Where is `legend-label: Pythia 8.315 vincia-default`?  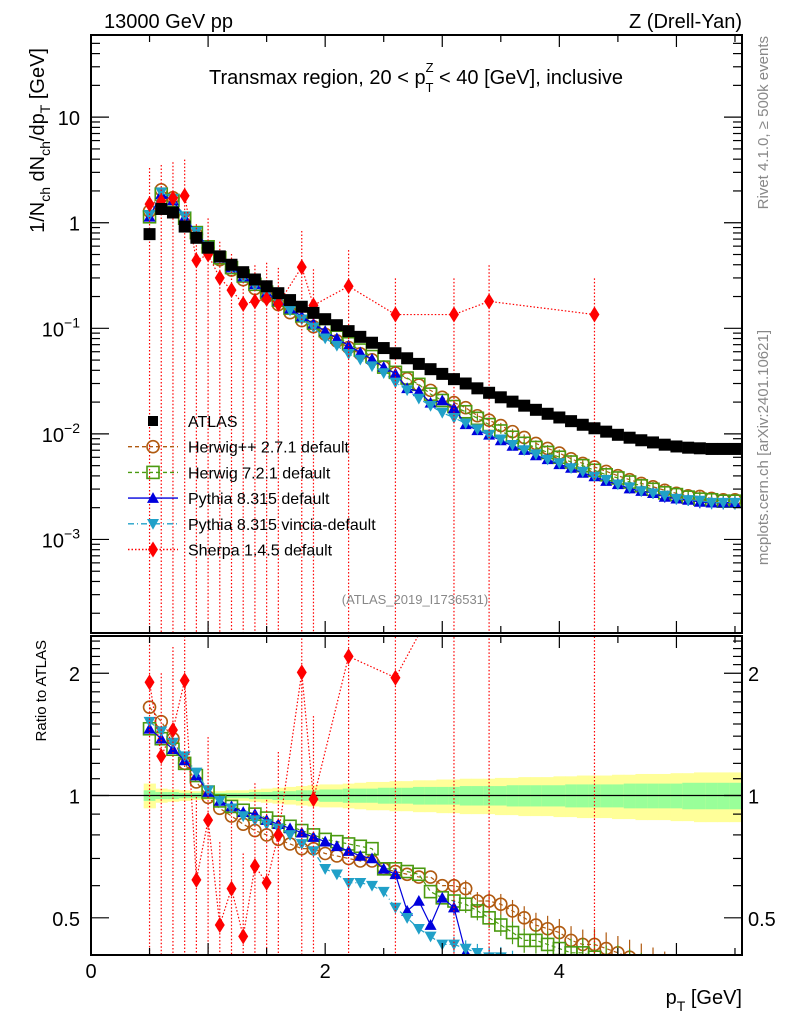
legend-label: Pythia 8.315 vincia-default is located at coordinates (282, 525).